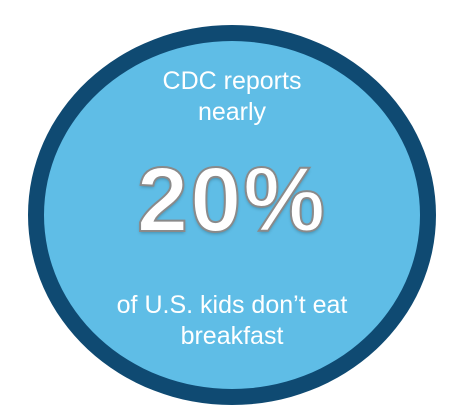 This screenshot has height=414, width=464. Describe the element at coordinates (232, 336) in the screenshot. I see `footer-line-2: breakfast` at that location.